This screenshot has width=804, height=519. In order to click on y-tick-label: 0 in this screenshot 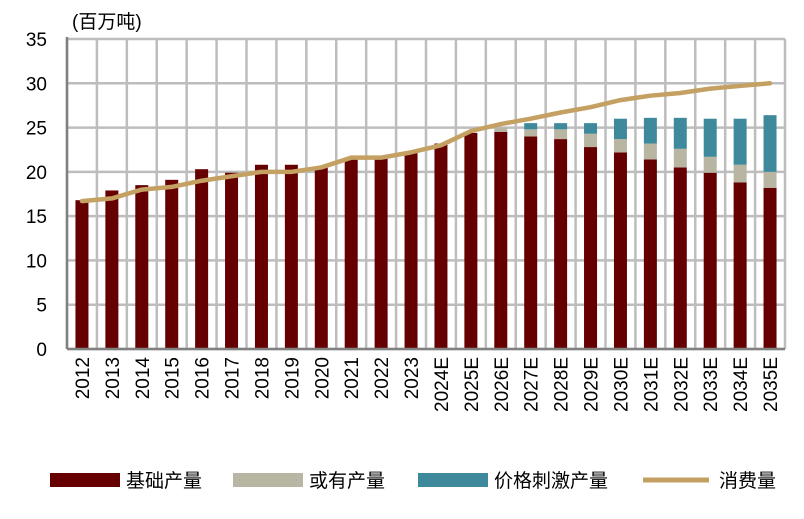, I will do `click(41, 350)`.